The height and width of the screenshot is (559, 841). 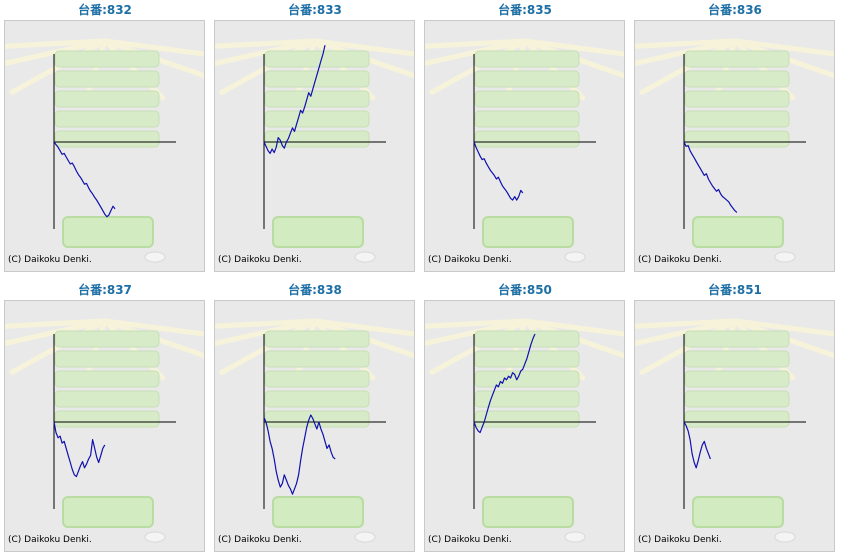 I want to click on chart-title: 台番:851, so click(x=735, y=290).